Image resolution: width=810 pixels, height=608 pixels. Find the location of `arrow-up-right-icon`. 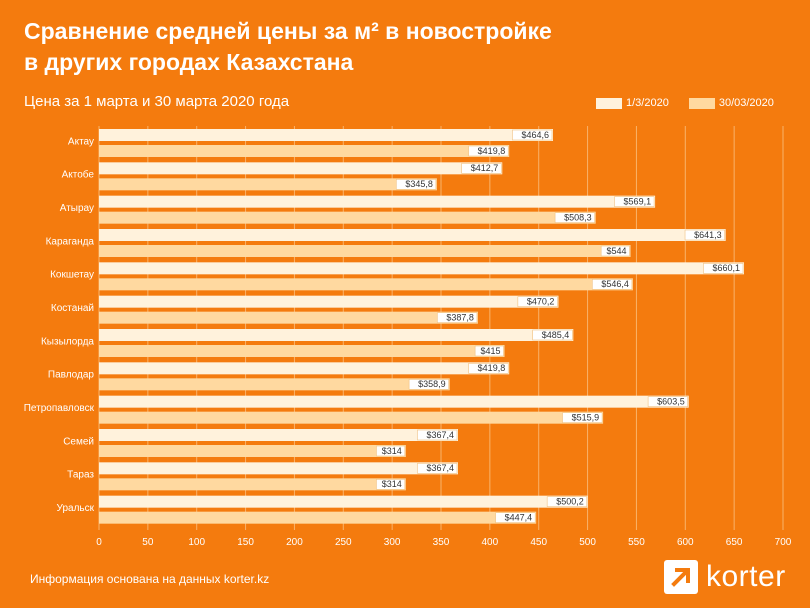

arrow-up-right-icon is located at coordinates (681, 577).